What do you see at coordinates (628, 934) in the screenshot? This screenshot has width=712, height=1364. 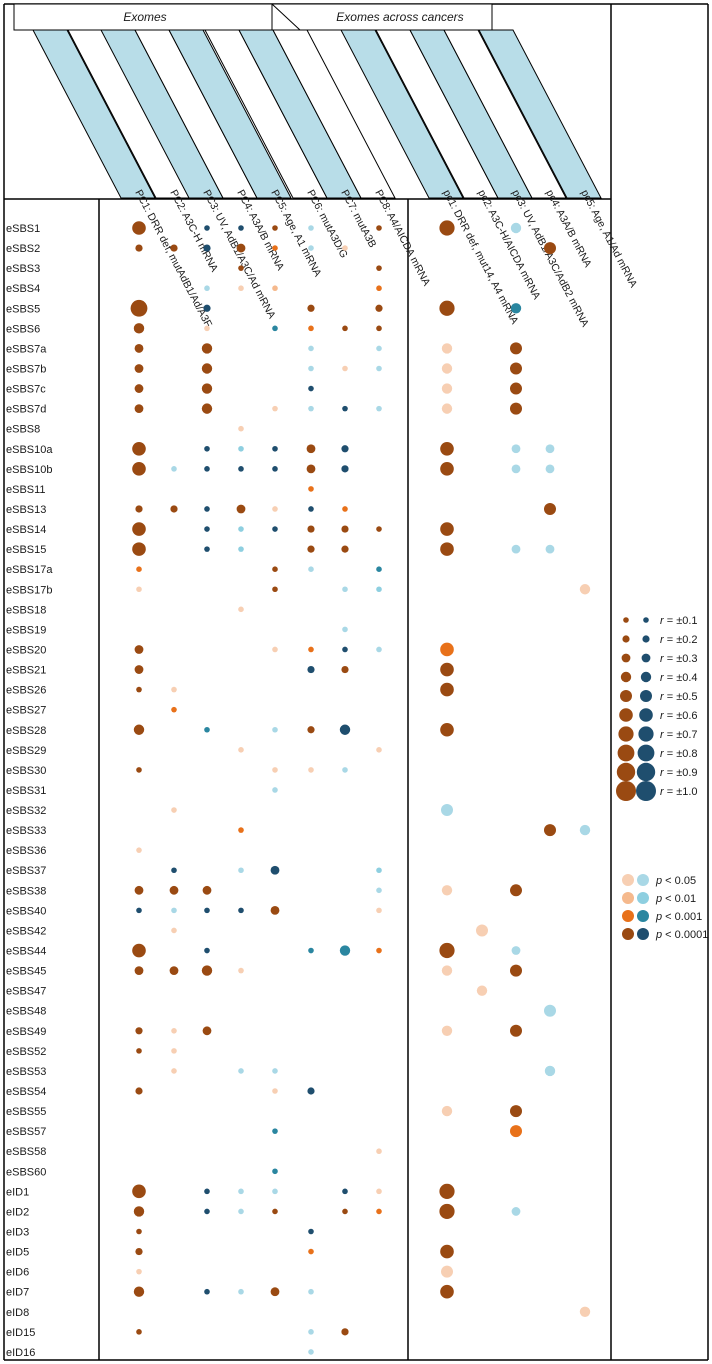 I see `legend-p-pos` at bounding box center [628, 934].